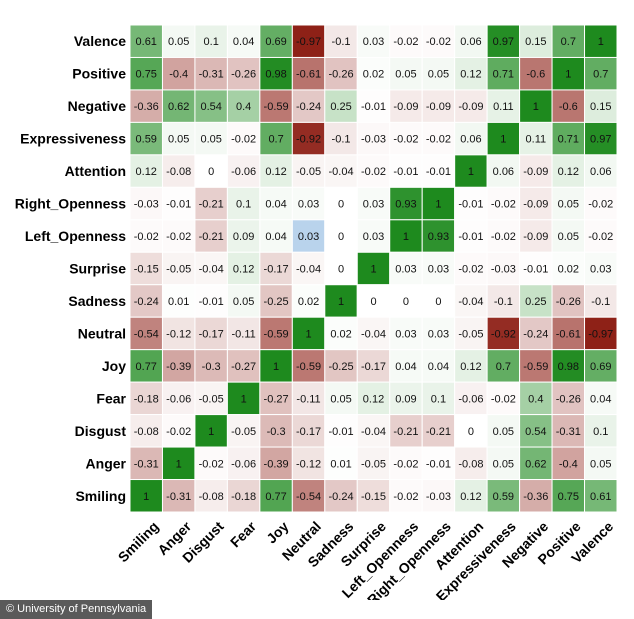 This screenshot has width=634, height=619. Describe the element at coordinates (100, 496) in the screenshot. I see `row-label: Smiling` at that location.